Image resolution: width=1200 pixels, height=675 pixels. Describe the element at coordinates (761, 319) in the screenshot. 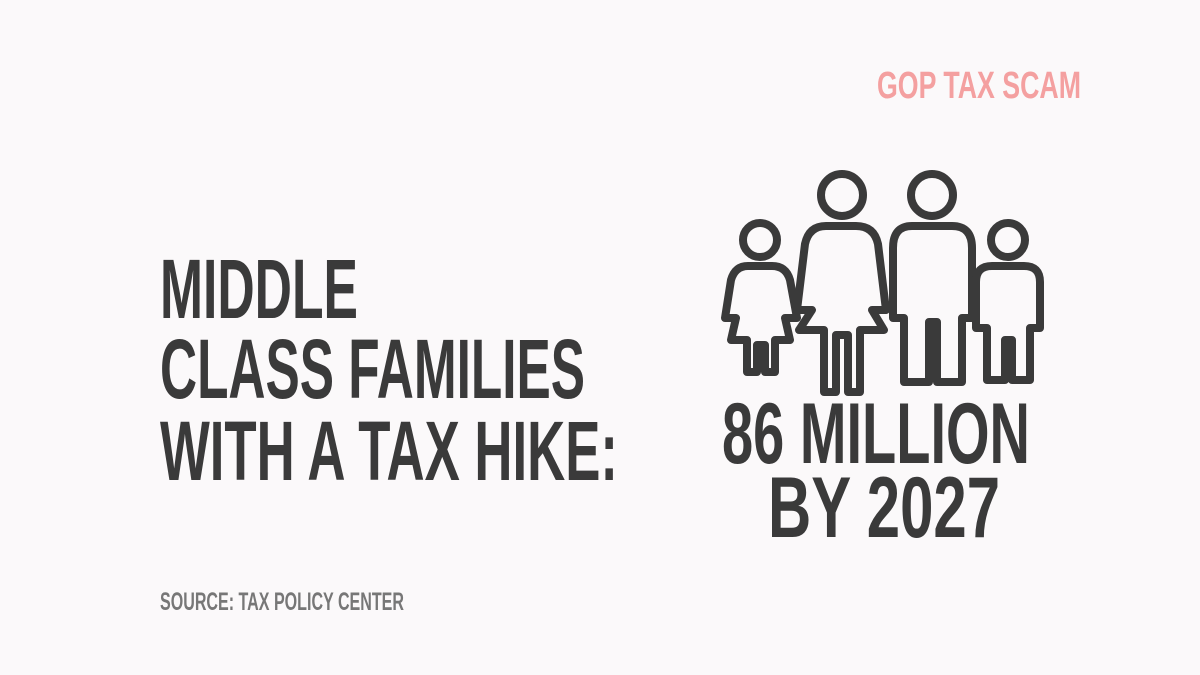

I see `girl` at that location.